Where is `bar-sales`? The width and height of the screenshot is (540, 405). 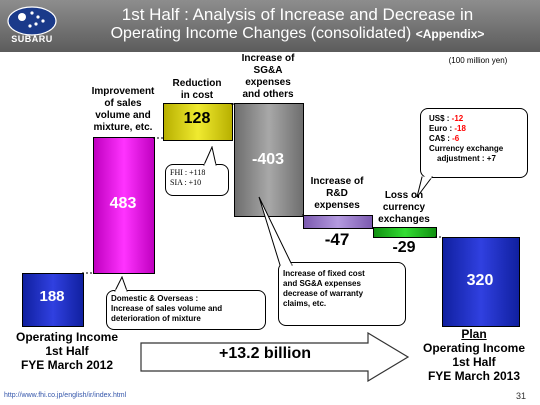
bar-sales is located at coordinates (124, 205).